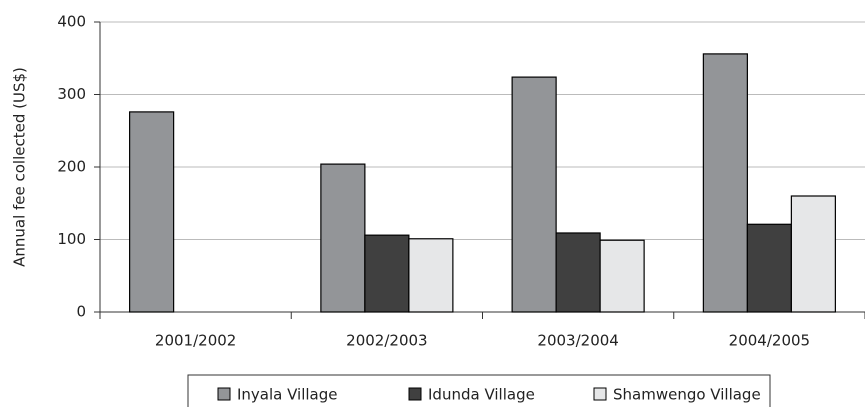 The width and height of the screenshot is (865, 407). What do you see at coordinates (287, 395) in the screenshot?
I see `legend-label: Inyala Village` at bounding box center [287, 395].